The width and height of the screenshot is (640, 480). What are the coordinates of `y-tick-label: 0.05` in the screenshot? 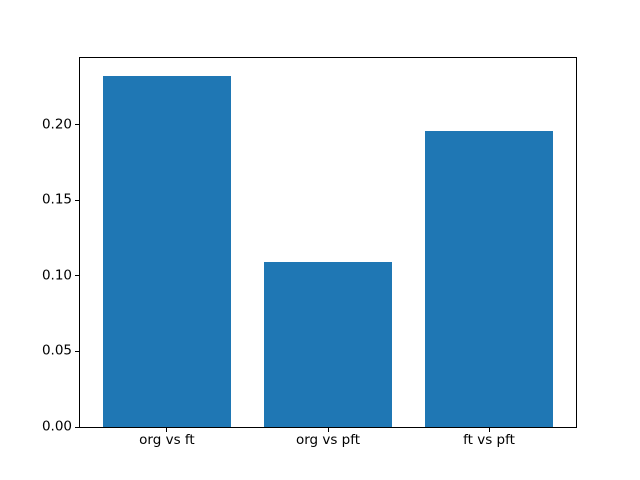 It's located at (56, 350).